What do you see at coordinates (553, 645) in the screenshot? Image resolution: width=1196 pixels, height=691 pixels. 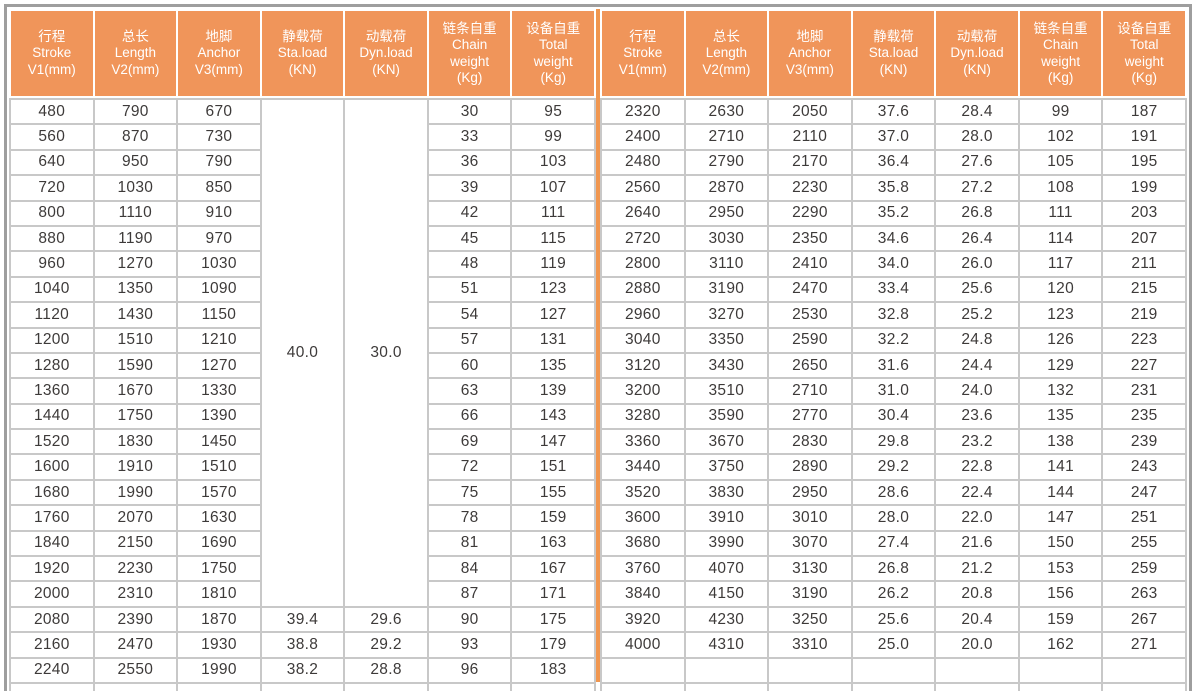 I see `table-cell: 179` at bounding box center [553, 645].